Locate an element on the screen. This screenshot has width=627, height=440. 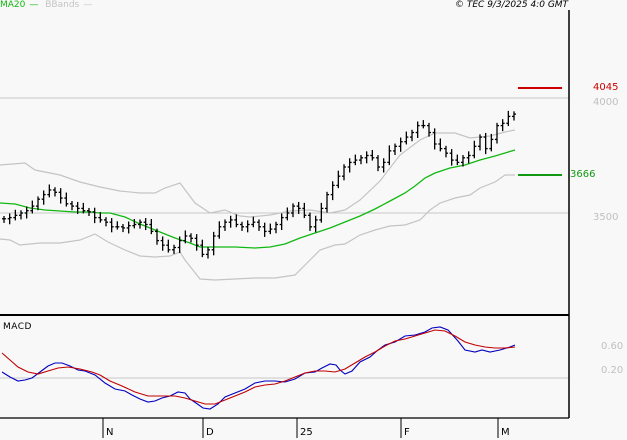
price-label-3500: 3500 is located at coordinates (606, 217).